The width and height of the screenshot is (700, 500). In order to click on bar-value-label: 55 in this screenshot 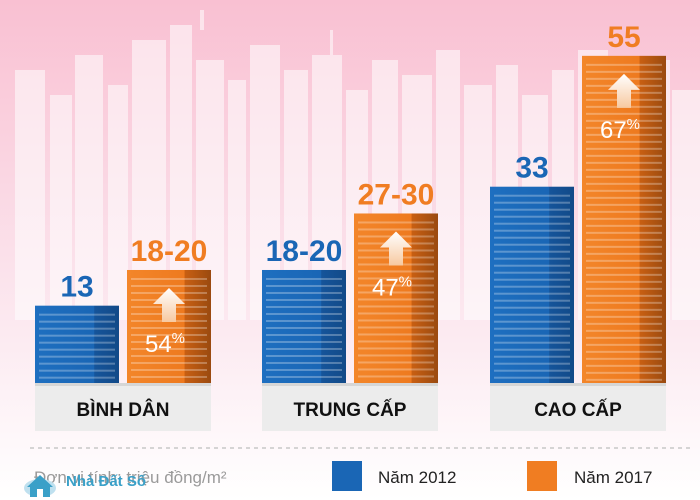, I will do `click(623, 37)`.